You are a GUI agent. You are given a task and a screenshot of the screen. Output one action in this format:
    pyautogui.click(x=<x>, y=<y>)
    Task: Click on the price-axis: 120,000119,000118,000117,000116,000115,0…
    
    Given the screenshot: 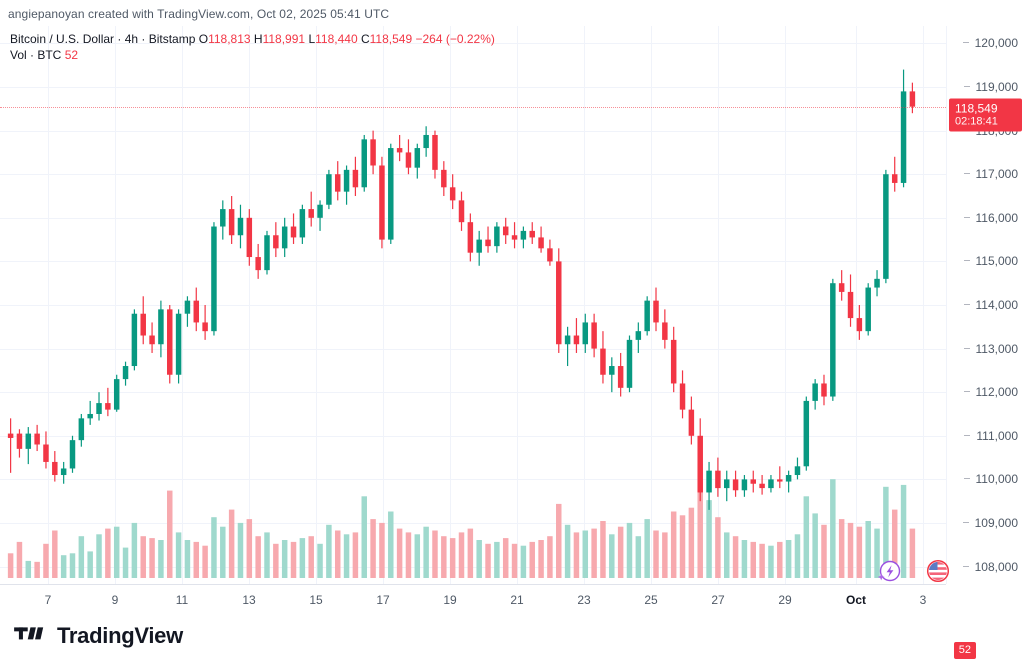 What is the action you would take?
    pyautogui.click(x=985, y=305)
    